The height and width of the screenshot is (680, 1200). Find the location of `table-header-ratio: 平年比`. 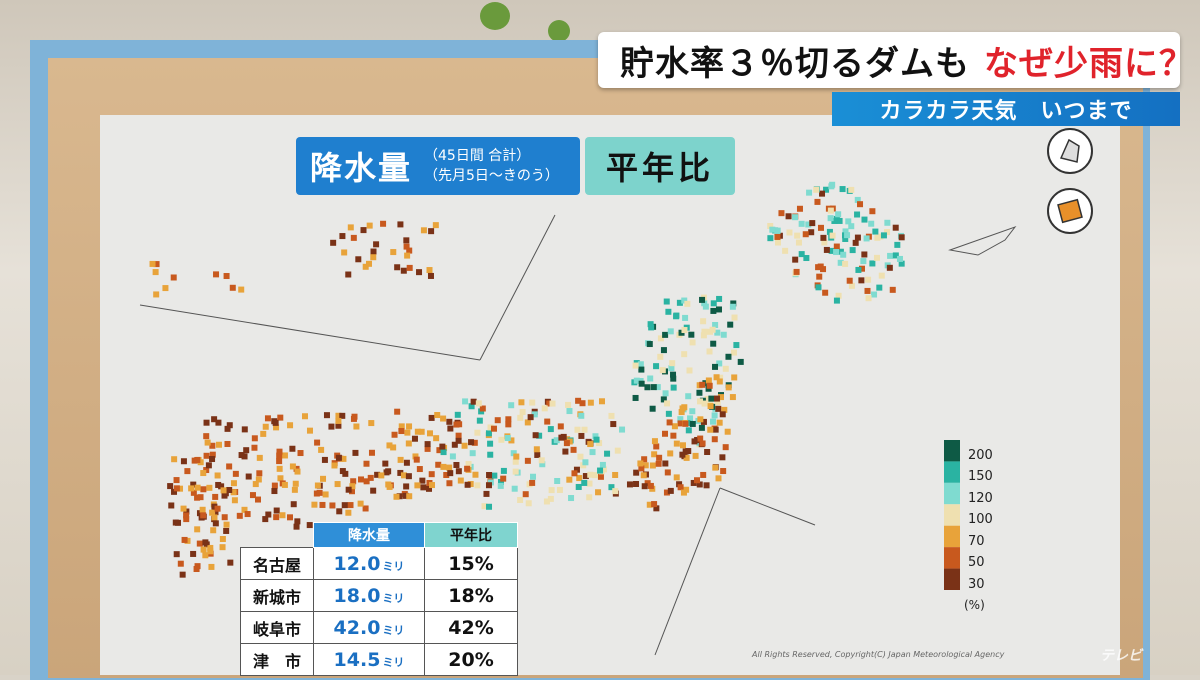

table-header-ratio: 平年比 is located at coordinates (471, 535).